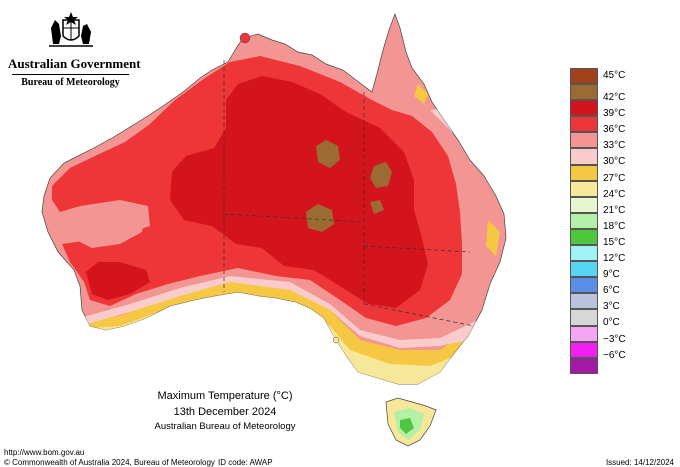 This screenshot has height=467, width=680. I want to click on zone-42c-small, so click(377, 207).